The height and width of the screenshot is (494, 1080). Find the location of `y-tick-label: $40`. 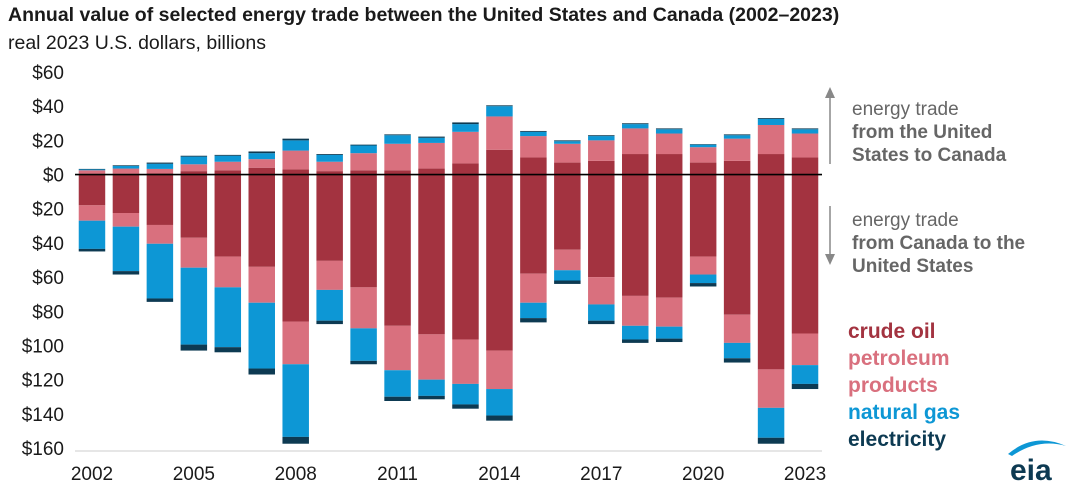

y-tick-label: $40 is located at coordinates (48, 244).